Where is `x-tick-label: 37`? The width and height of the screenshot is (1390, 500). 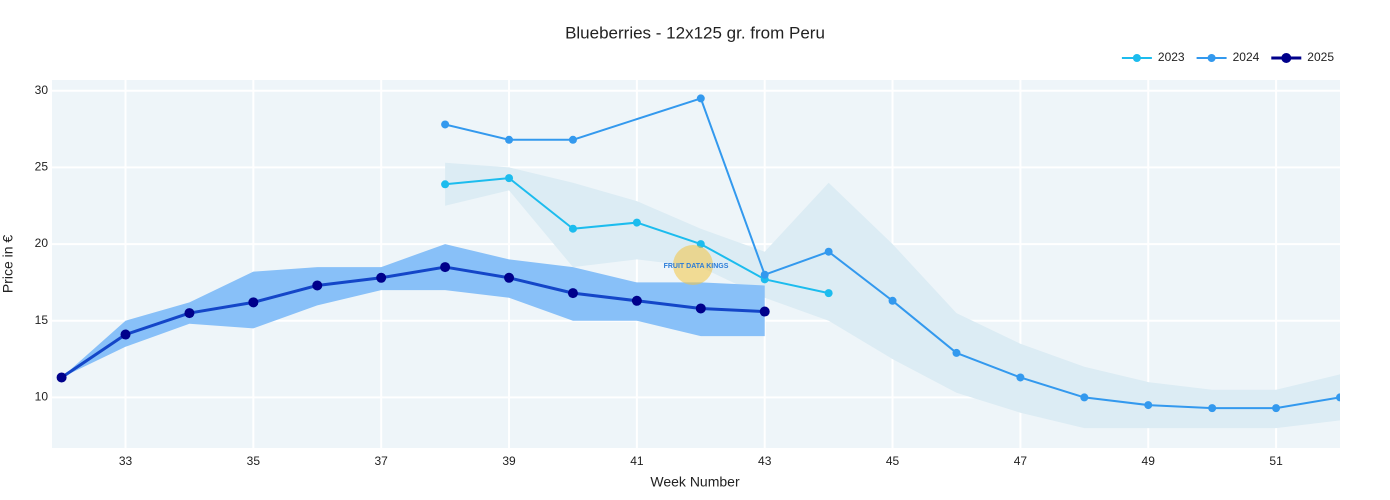 x-tick-label: 37 is located at coordinates (382, 461).